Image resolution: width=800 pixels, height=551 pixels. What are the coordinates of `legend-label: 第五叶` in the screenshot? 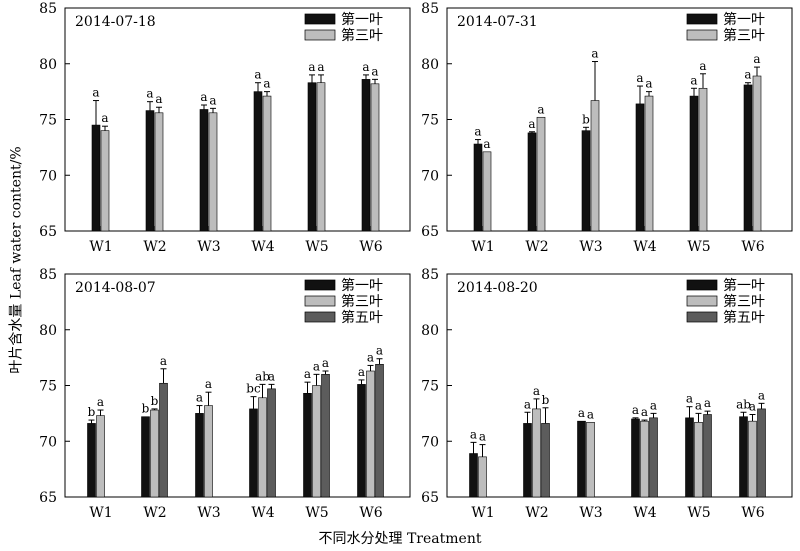 It's located at (744, 317).